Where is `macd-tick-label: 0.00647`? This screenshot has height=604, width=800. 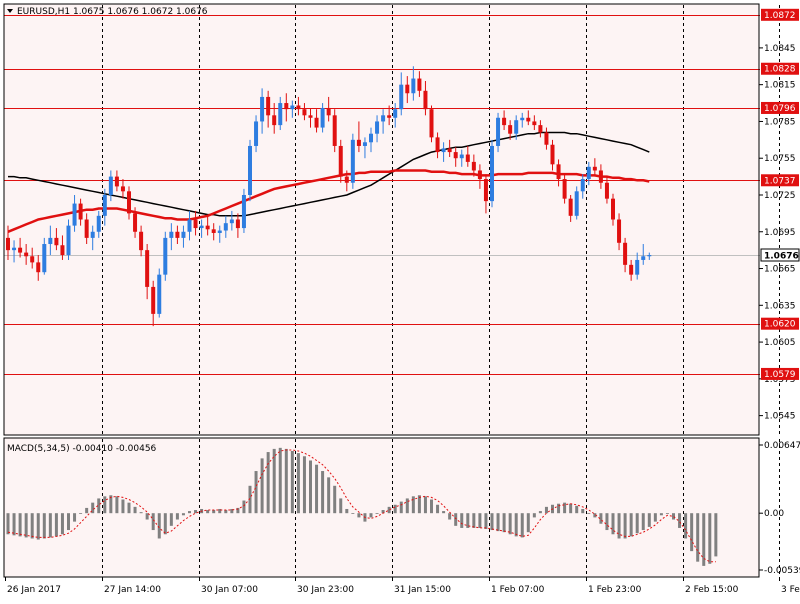 macd-tick-label: 0.00647 is located at coordinates (782, 446).